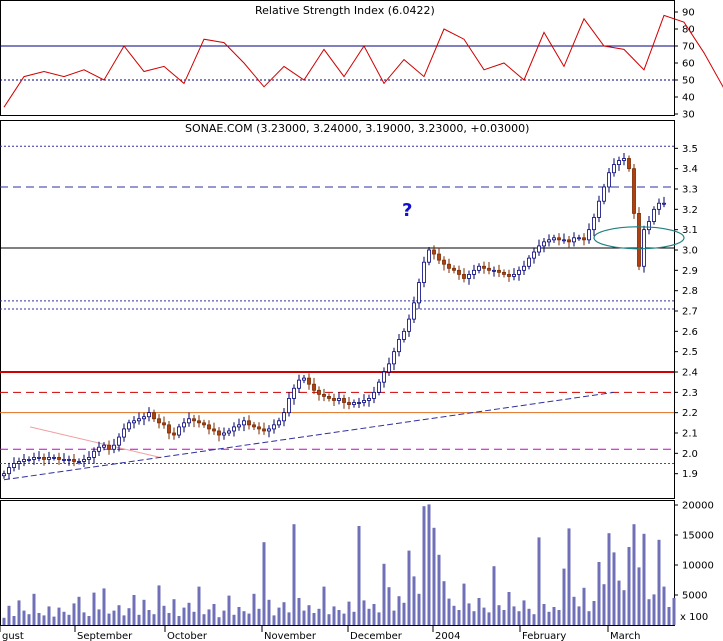 The image size is (723, 641). I want to click on rsi-line, so click(363, 61).